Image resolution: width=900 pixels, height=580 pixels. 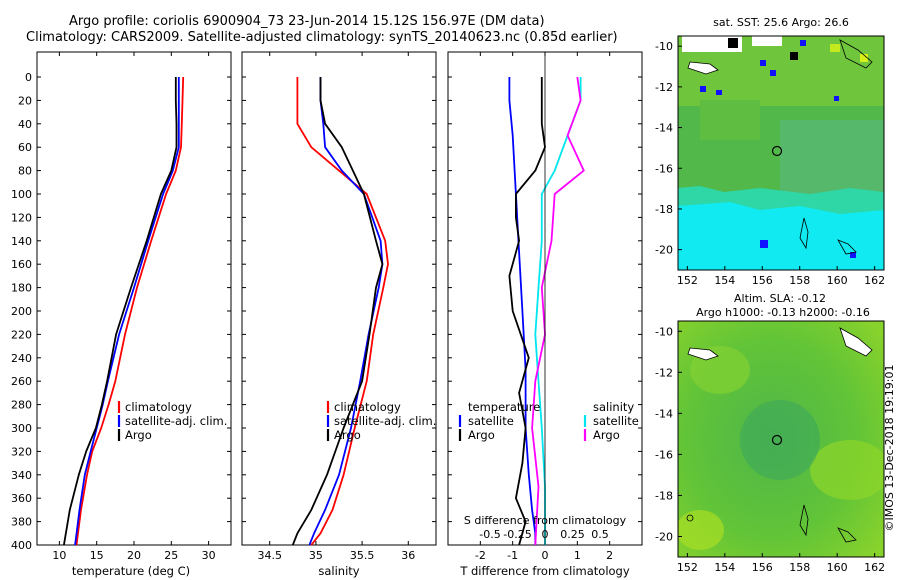 I want to click on temperature-legend: climatology satellite-adj. clim. Argo, so click(x=172, y=421).